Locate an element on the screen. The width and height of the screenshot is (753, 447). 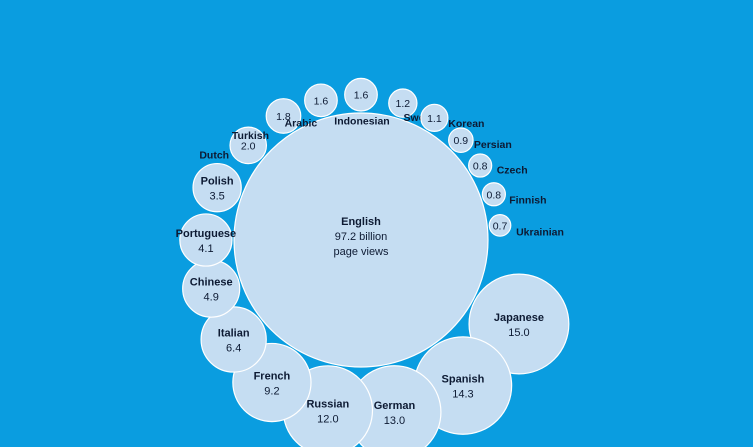
ukrainian-value: 0.7 is located at coordinates (500, 226).